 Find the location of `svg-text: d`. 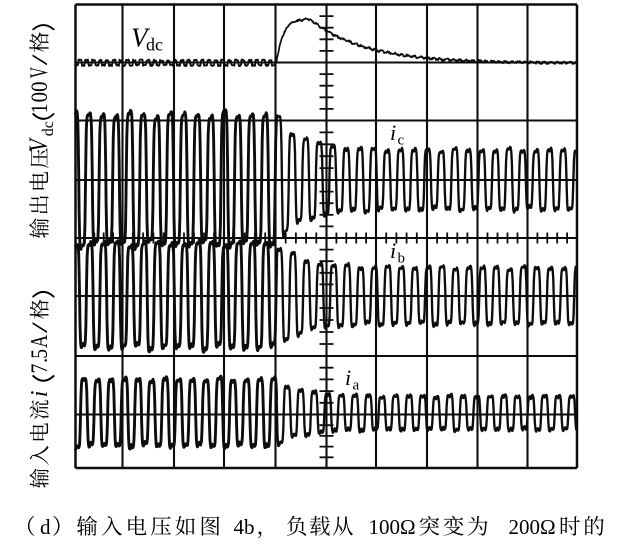

svg-text: d is located at coordinates (45, 527).